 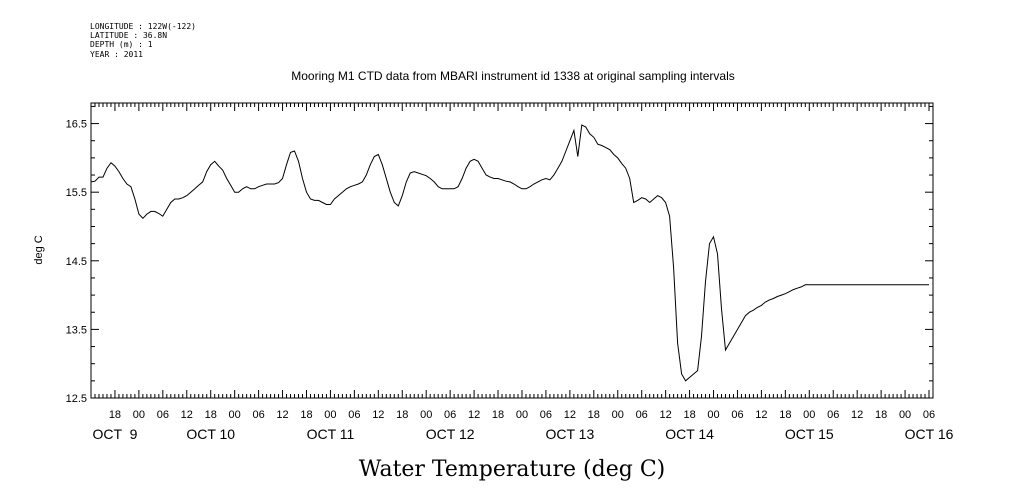 I want to click on x-day-label: OCT 11, so click(x=331, y=434).